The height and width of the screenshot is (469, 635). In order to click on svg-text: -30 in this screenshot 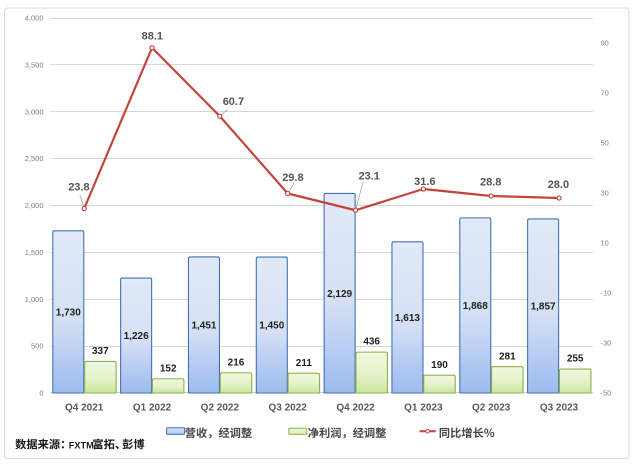, I will do `click(606, 343)`.